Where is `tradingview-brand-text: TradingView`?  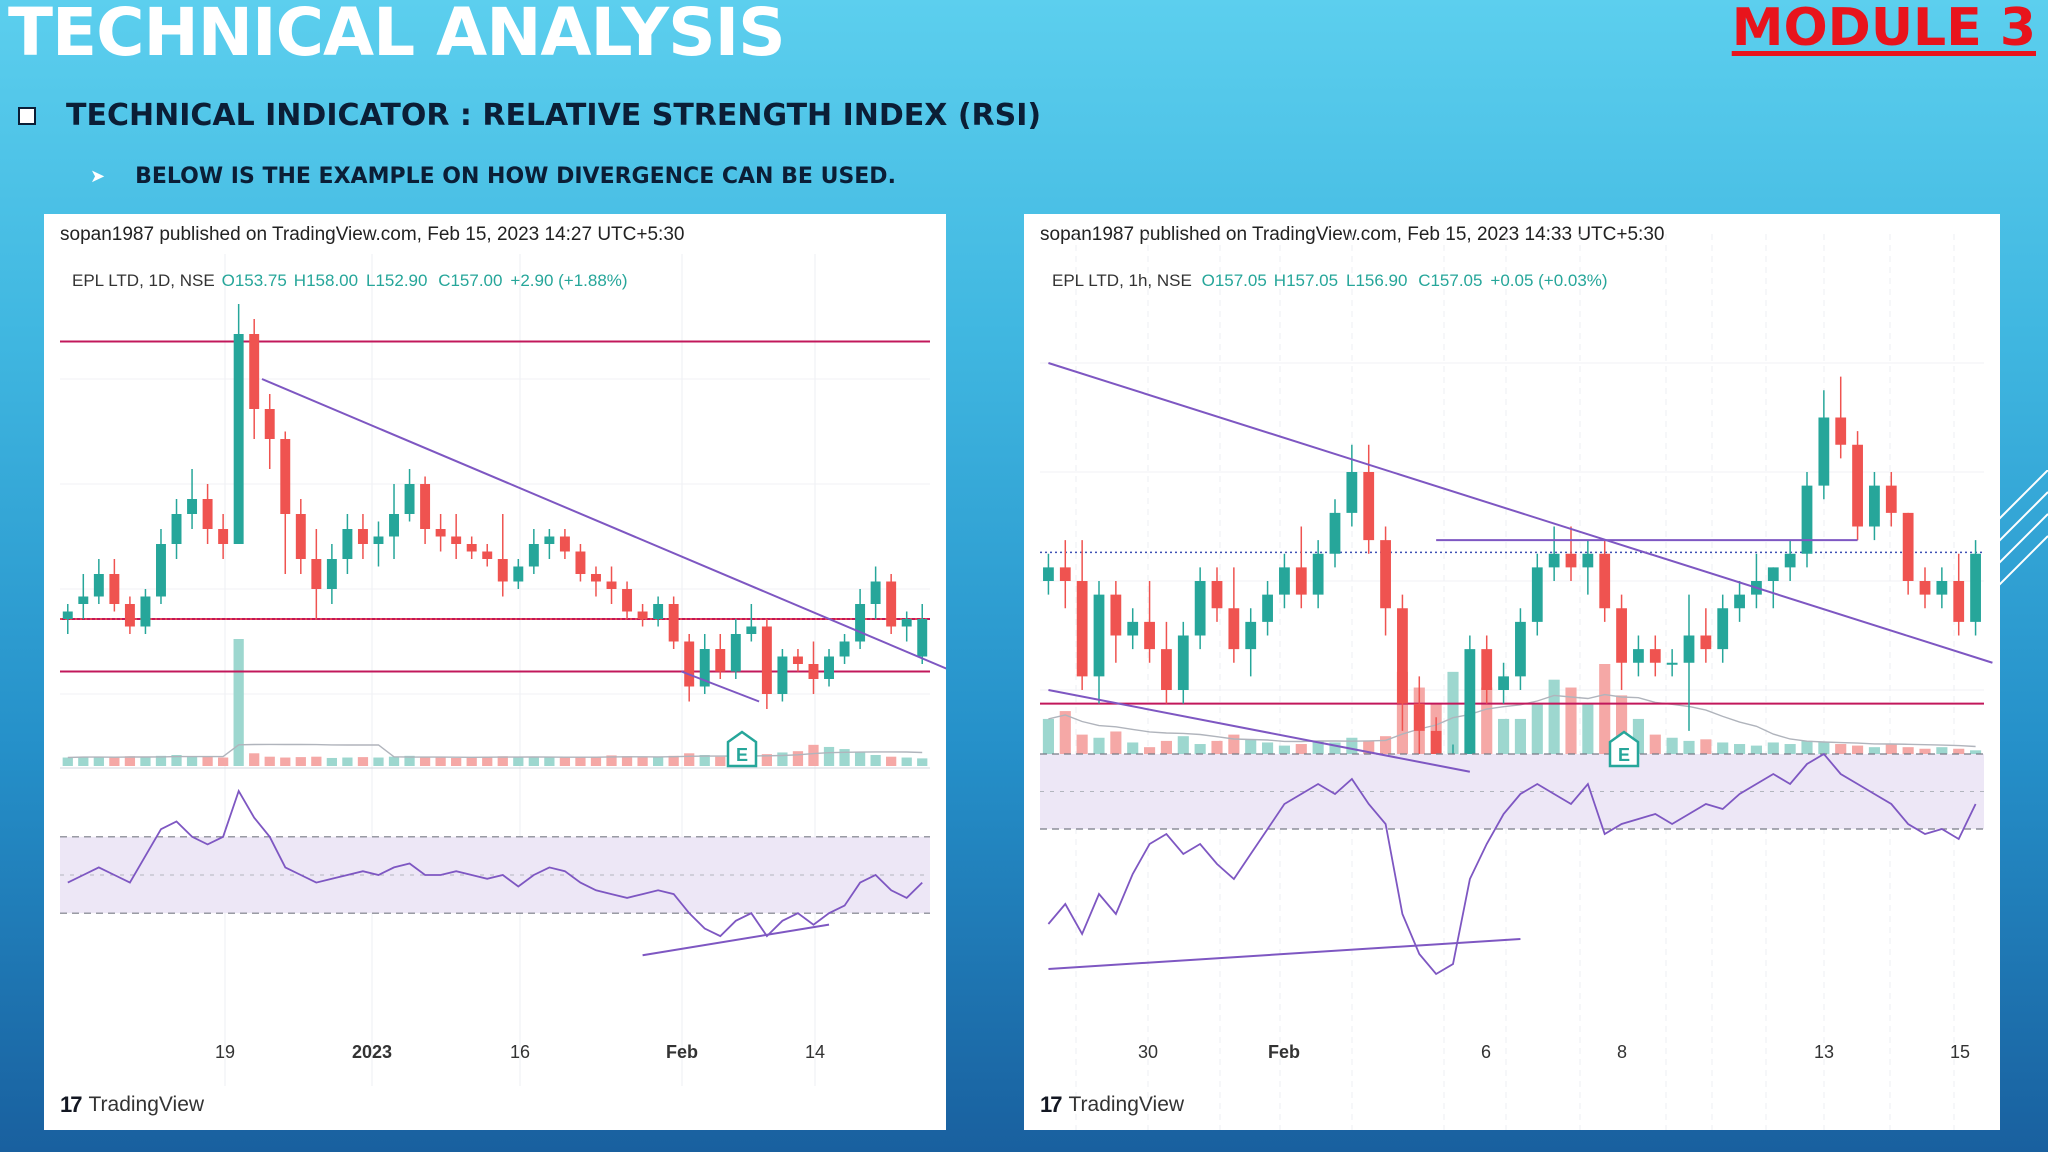 tradingview-brand-text: TradingView is located at coordinates (1126, 1104).